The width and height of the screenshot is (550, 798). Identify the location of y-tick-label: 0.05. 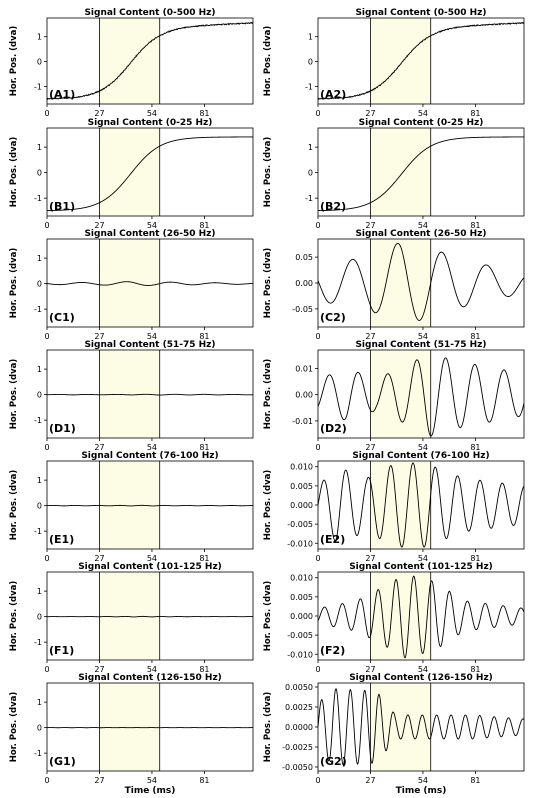
(304, 257).